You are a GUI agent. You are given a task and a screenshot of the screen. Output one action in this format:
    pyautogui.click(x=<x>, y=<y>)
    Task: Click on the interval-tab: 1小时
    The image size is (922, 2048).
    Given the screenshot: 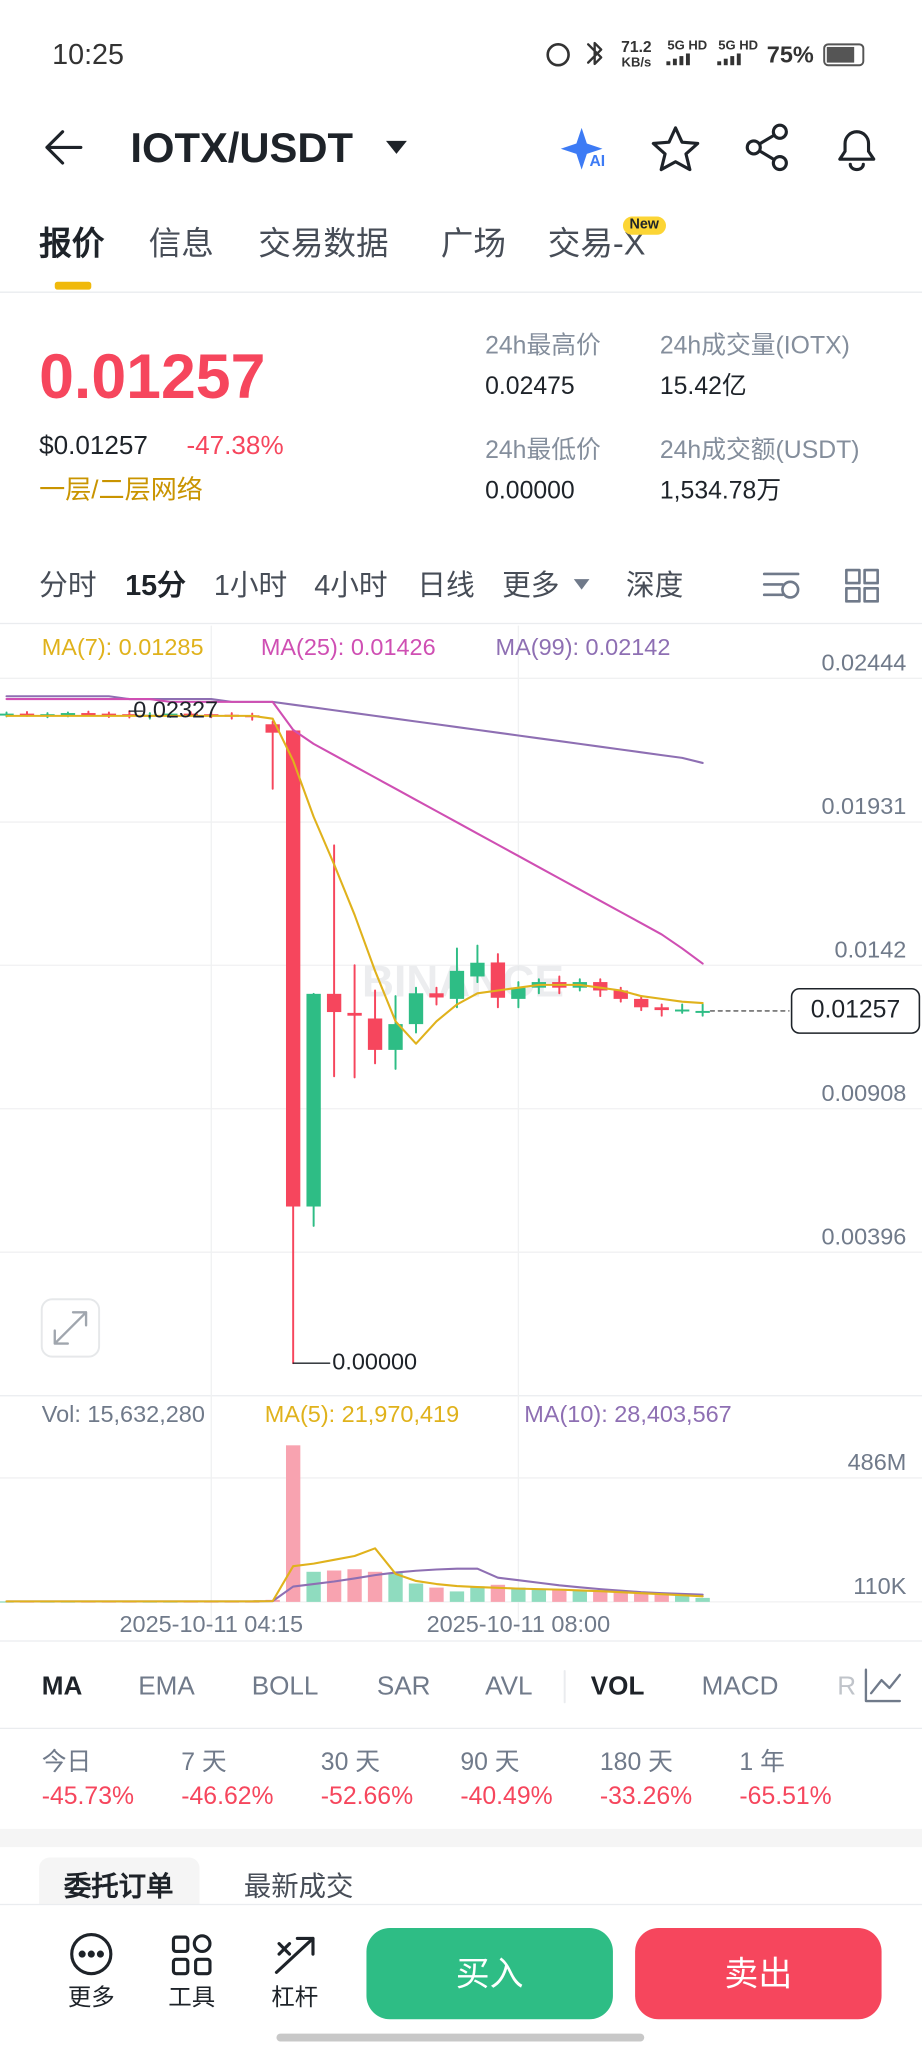 What is the action you would take?
    pyautogui.click(x=250, y=585)
    